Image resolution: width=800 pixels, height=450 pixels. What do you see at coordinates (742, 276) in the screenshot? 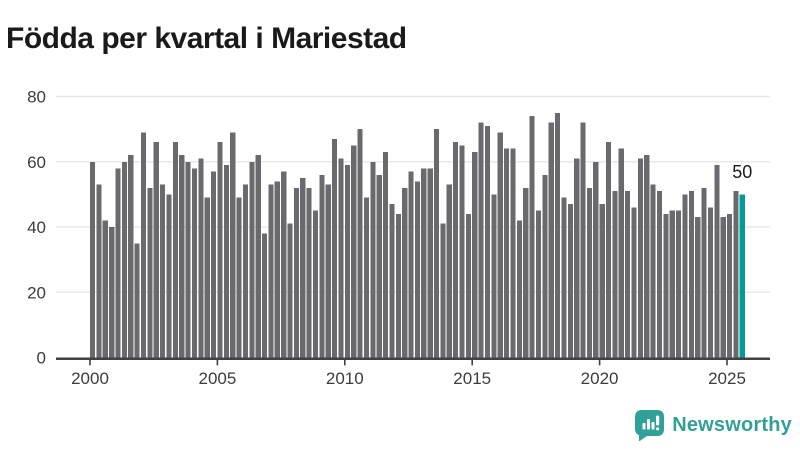
I see `highlight-bar` at bounding box center [742, 276].